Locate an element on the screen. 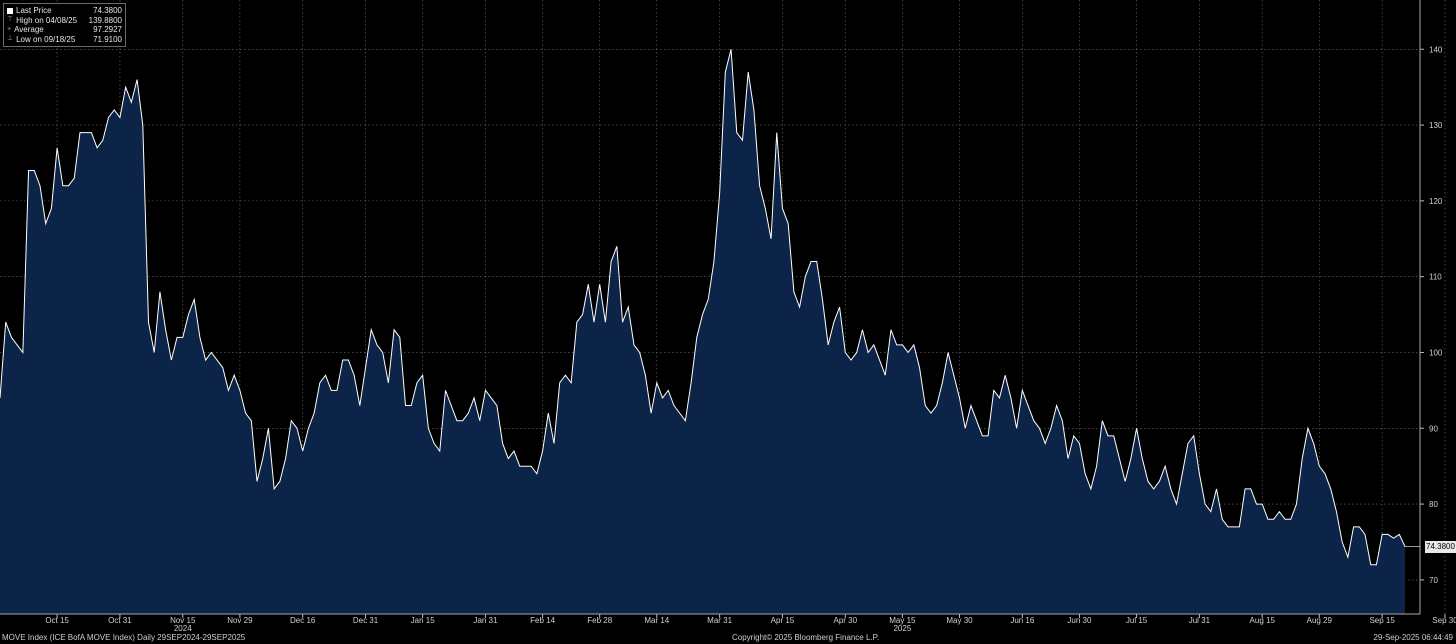 This screenshot has height=644, width=1456. x-tick-label: Sep 15 is located at coordinates (1382, 620).